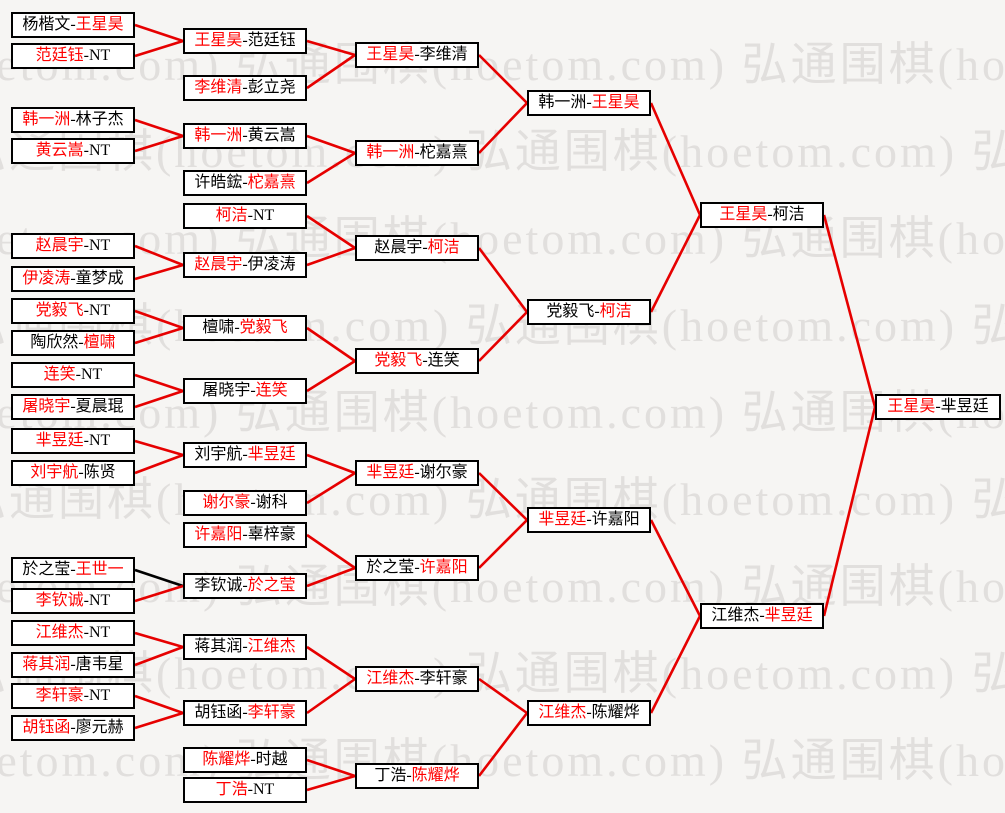 This screenshot has height=813, width=1005. I want to click on player-name: 芈昱廷, so click(964, 406).